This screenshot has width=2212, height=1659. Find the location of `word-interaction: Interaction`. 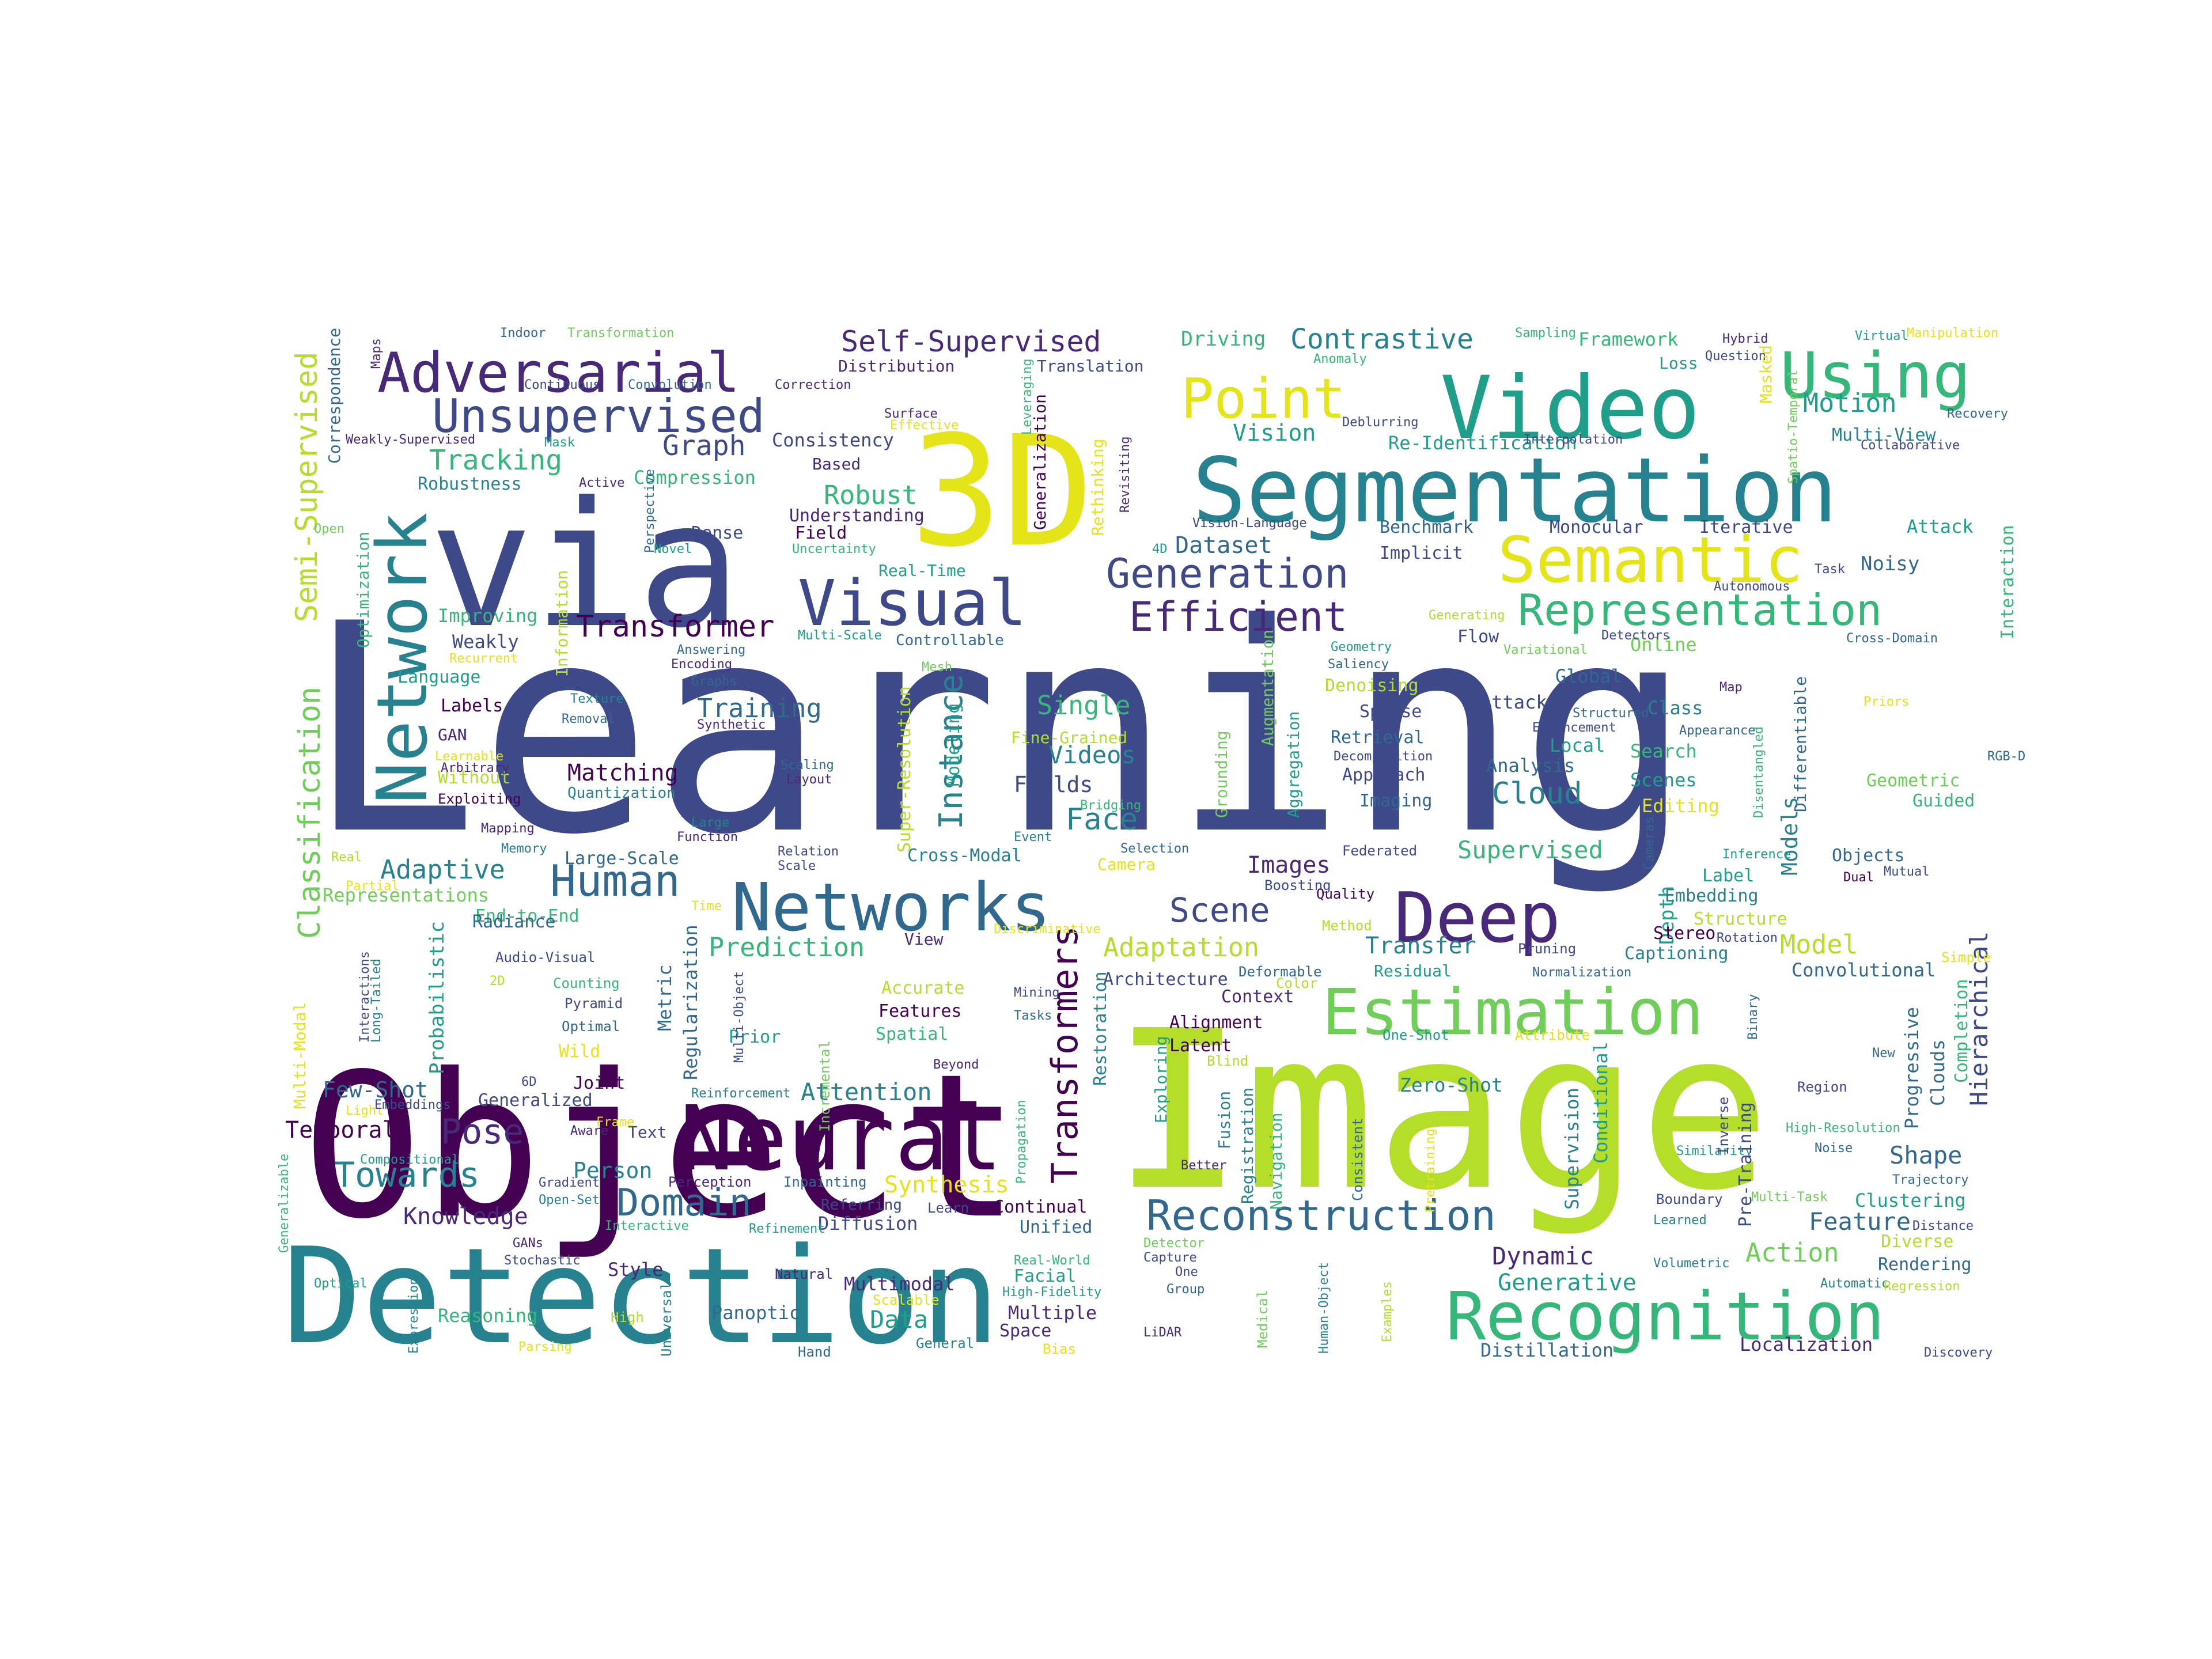

word-interaction: Interaction is located at coordinates (2008, 582).